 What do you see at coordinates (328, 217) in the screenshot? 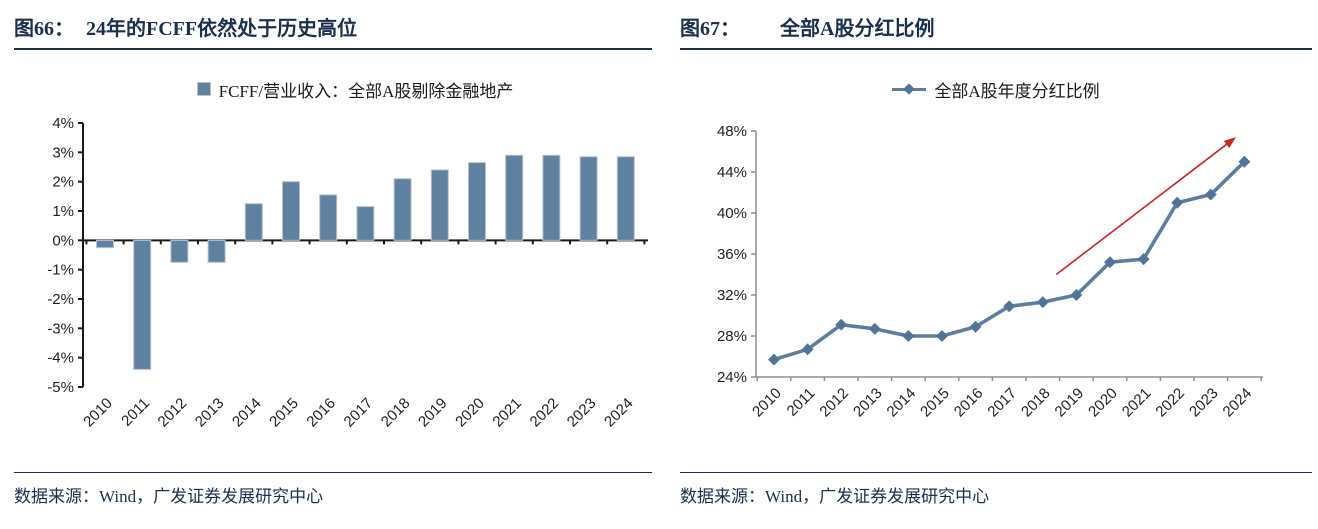
I see `bar-2016` at bounding box center [328, 217].